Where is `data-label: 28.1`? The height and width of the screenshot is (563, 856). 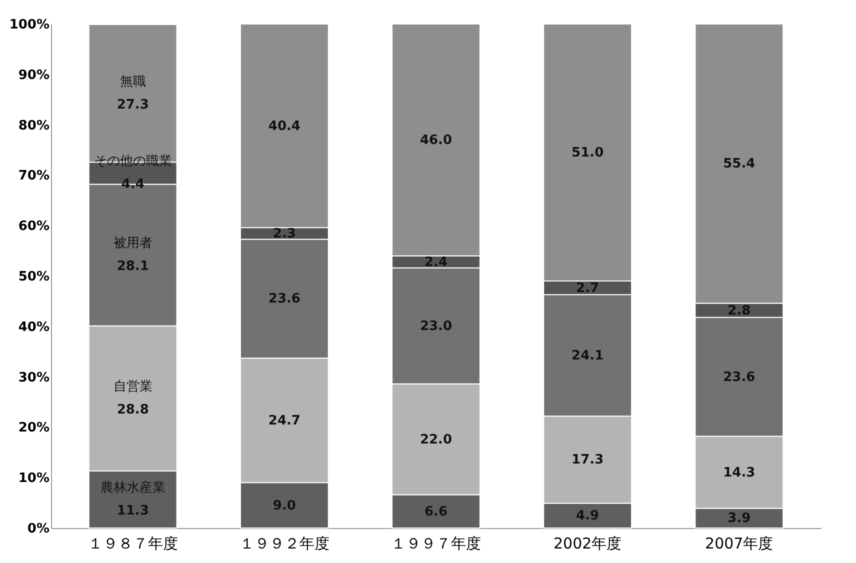
data-label: 28.1 is located at coordinates (132, 266).